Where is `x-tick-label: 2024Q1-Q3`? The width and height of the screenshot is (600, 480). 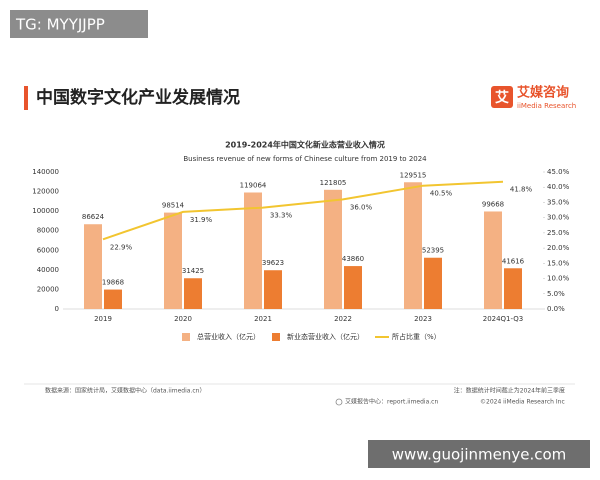 x-tick-label: 2024Q1-Q3 is located at coordinates (503, 319).